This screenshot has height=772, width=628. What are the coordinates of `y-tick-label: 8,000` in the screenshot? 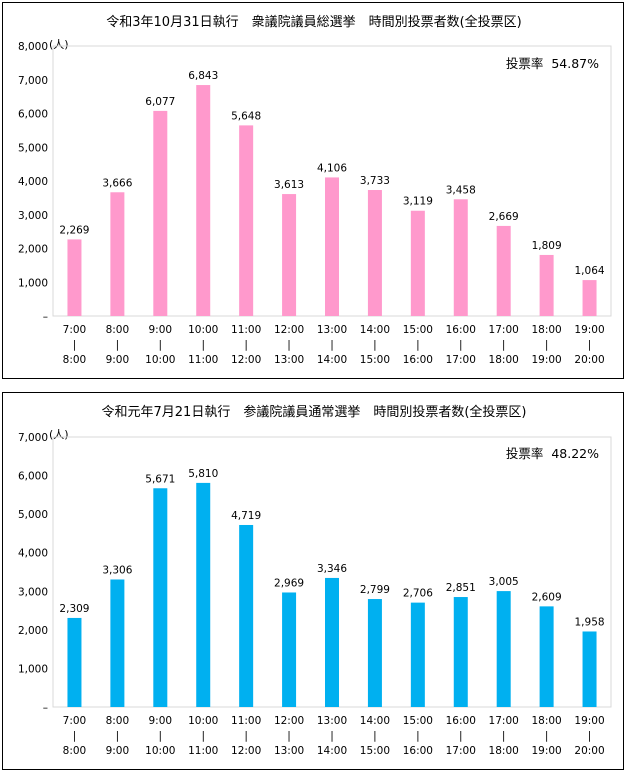 It's located at (33, 47).